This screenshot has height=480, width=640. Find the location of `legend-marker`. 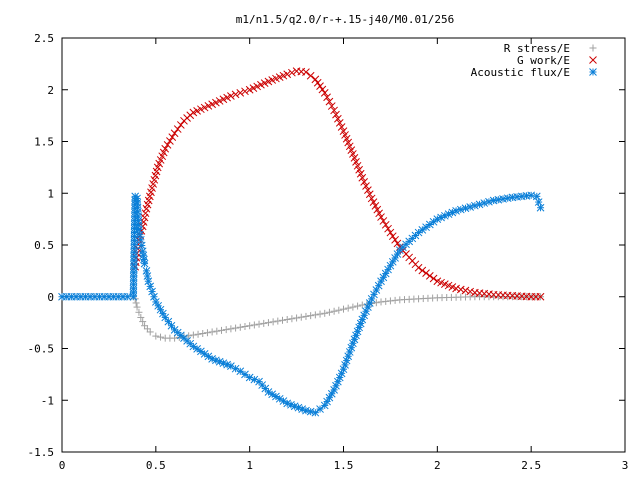

legend-marker is located at coordinates (593, 48).